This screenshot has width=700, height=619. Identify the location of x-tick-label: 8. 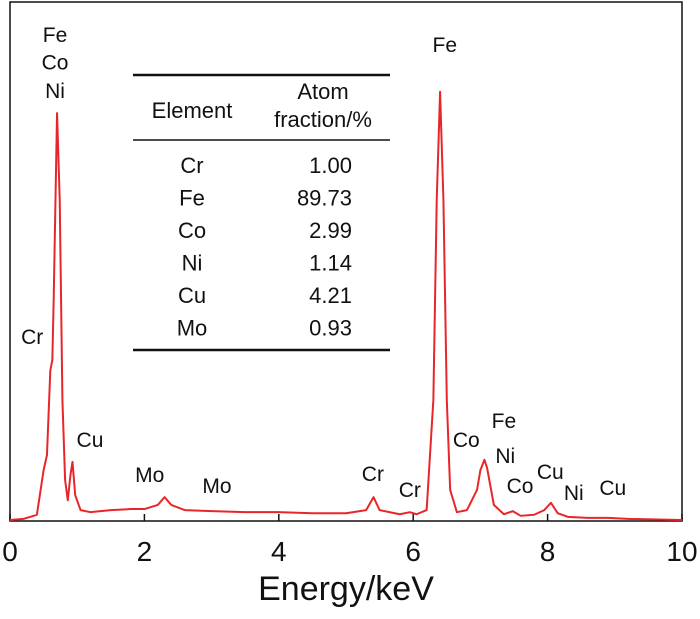
(548, 551).